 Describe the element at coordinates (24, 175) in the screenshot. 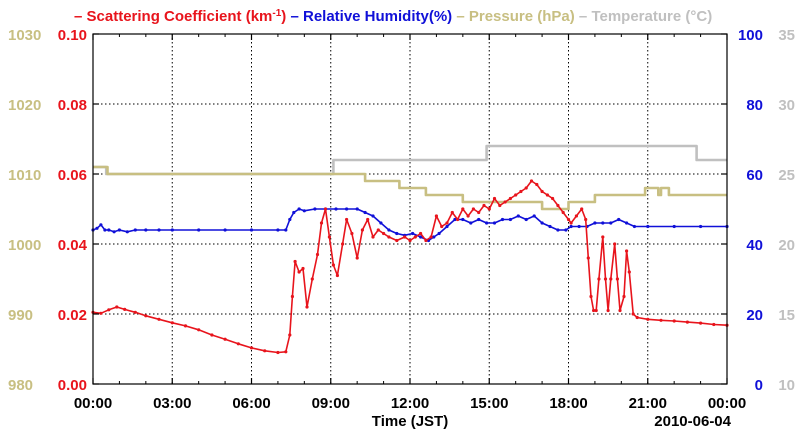

I see `pressure-tick-label: 1010` at that location.